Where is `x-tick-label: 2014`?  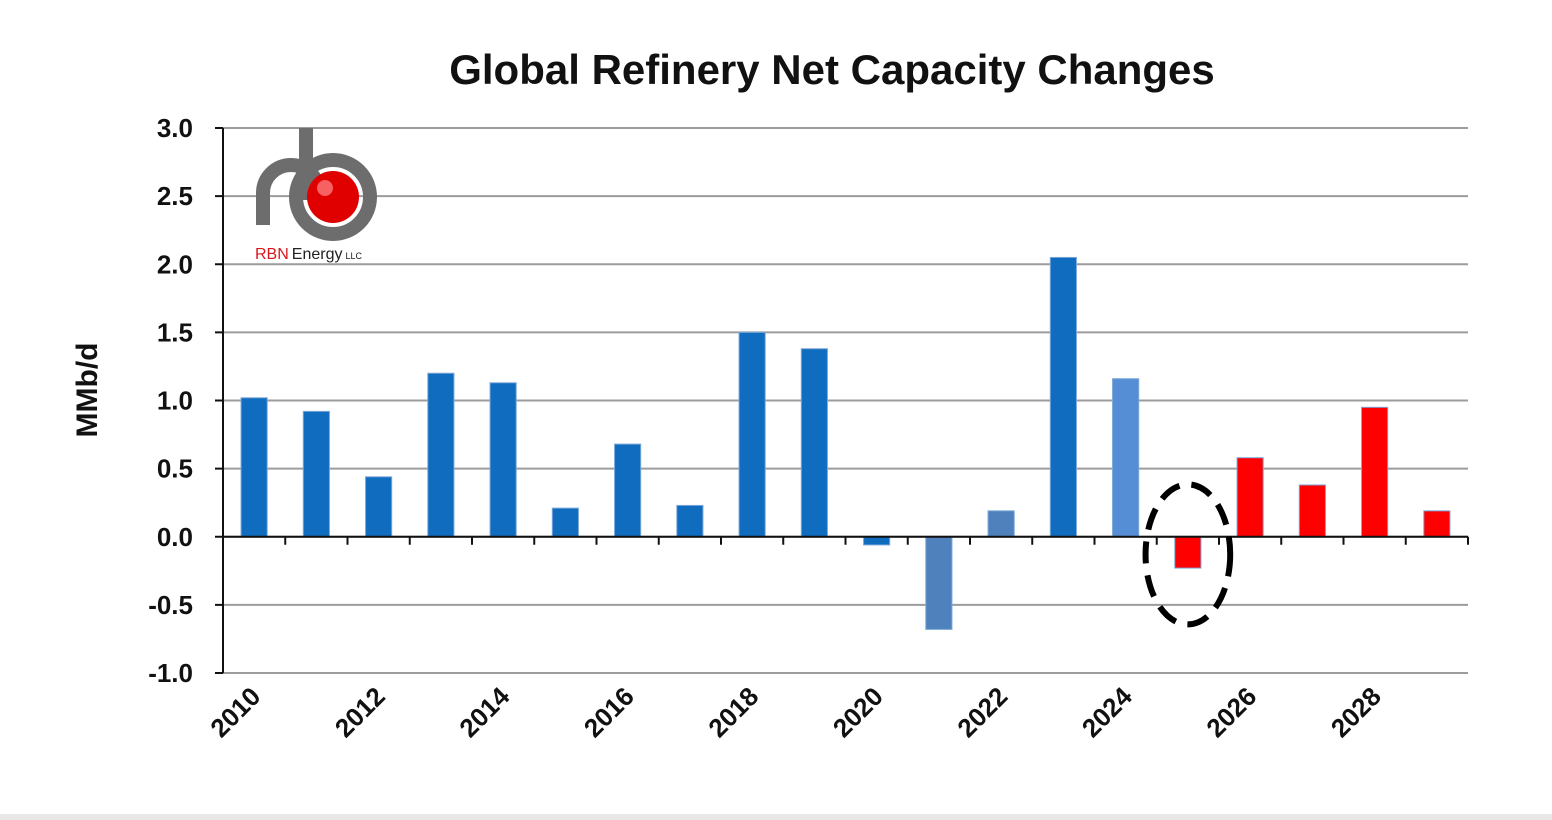 x-tick-label: 2014 is located at coordinates (484, 712).